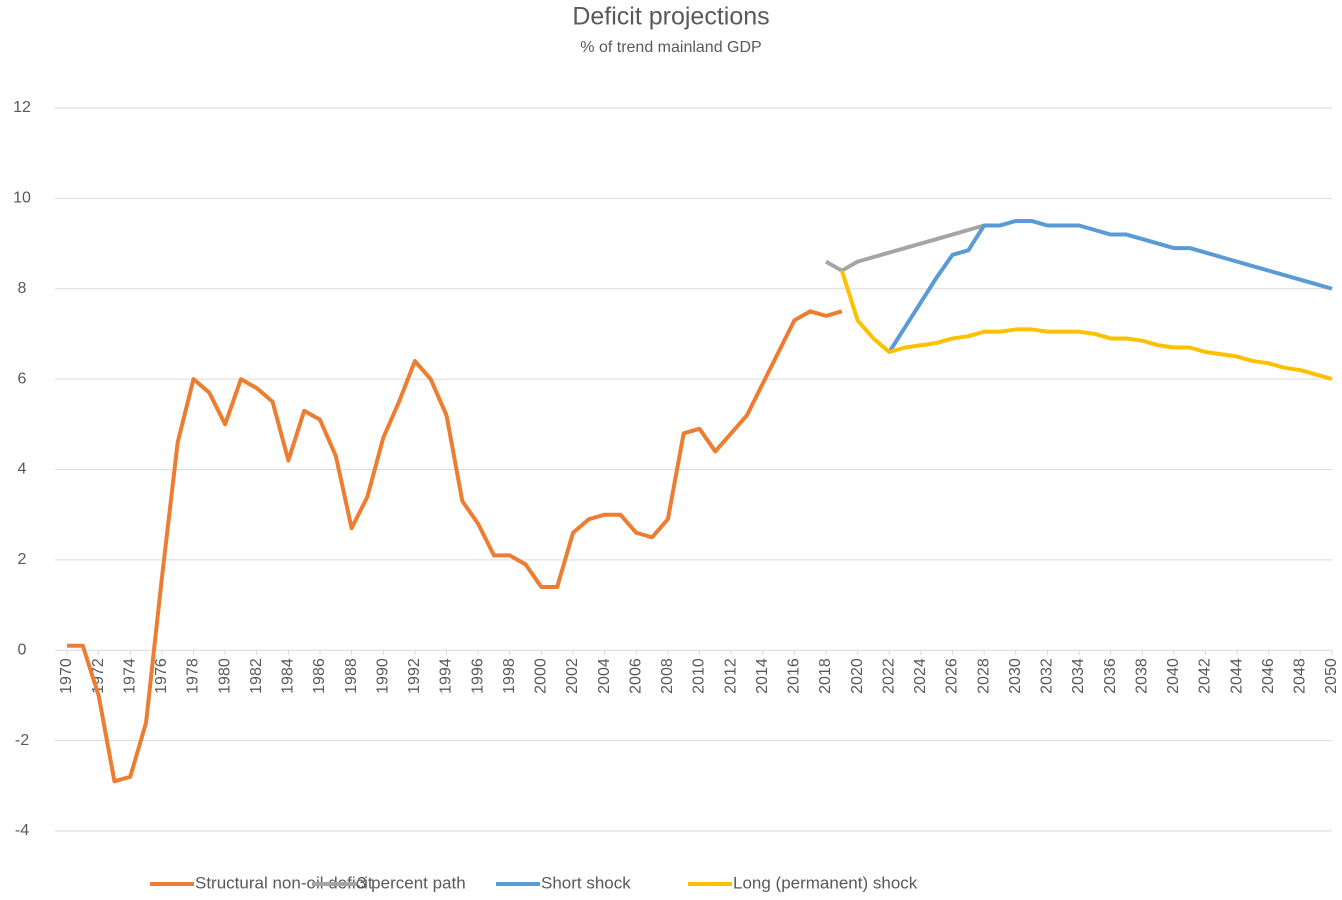 The height and width of the screenshot is (900, 1342). What do you see at coordinates (1078, 676) in the screenshot?
I see `x-tick-label: 2034` at bounding box center [1078, 676].